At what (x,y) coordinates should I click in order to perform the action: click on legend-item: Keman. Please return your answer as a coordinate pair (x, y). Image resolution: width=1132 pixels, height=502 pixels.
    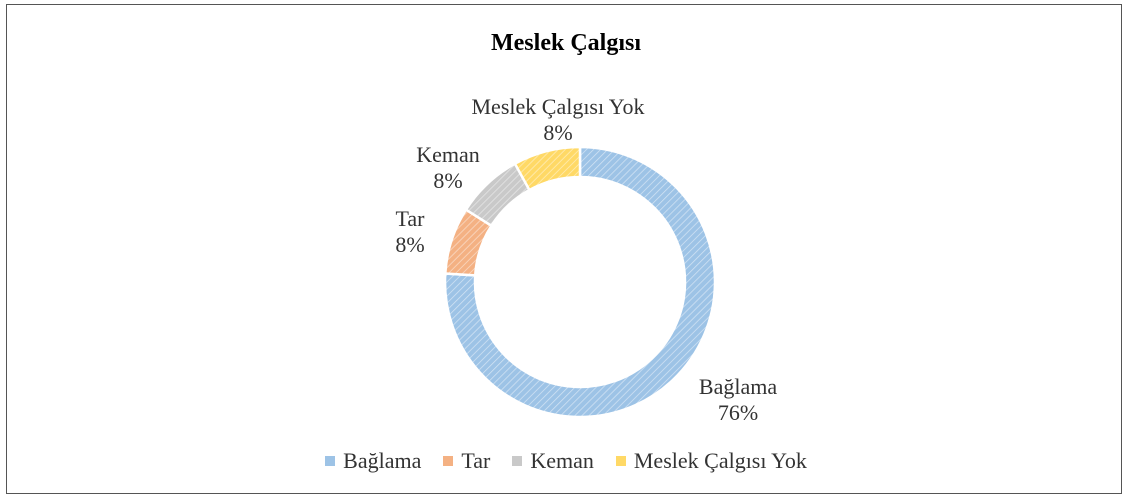
    Looking at the image, I should click on (553, 461).